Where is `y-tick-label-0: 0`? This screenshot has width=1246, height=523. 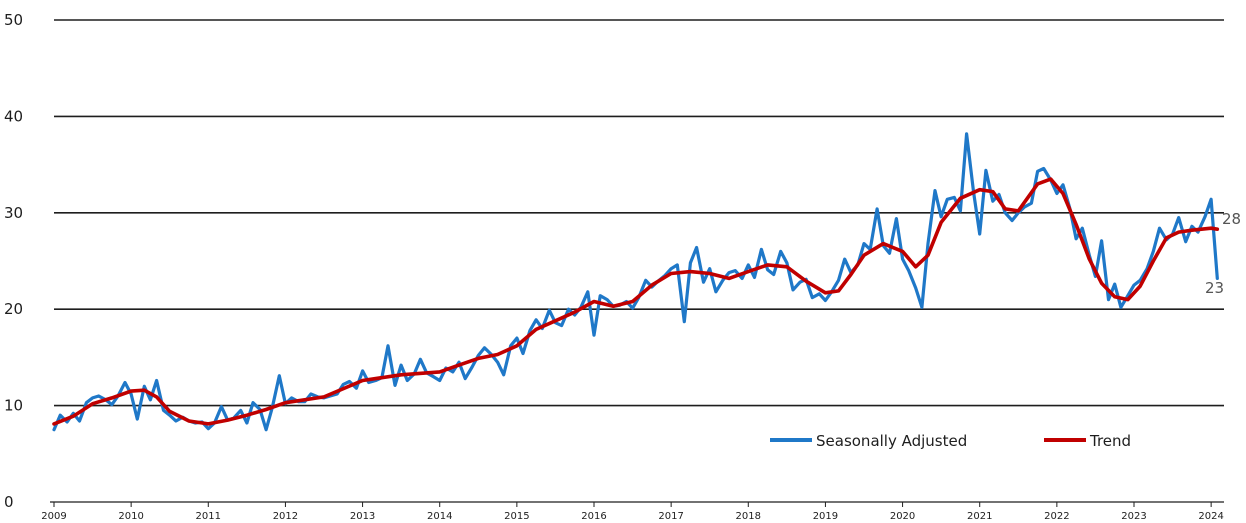 y-tick-label-0: 0 is located at coordinates (9, 502).